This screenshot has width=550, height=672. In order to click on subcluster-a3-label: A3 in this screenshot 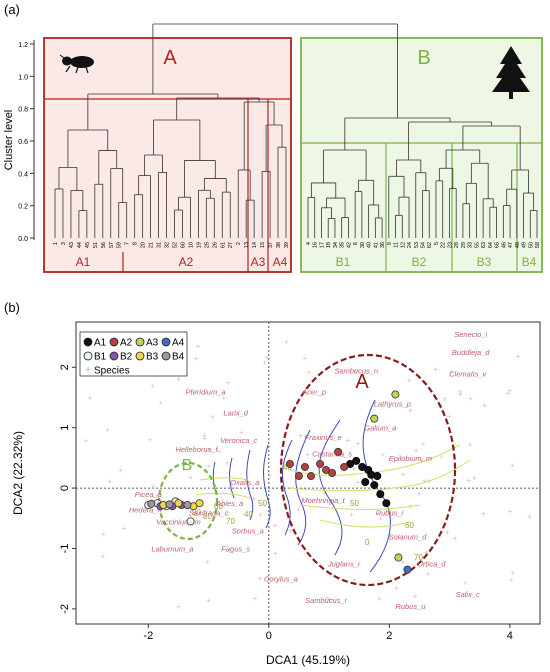, I will do `click(258, 262)`.